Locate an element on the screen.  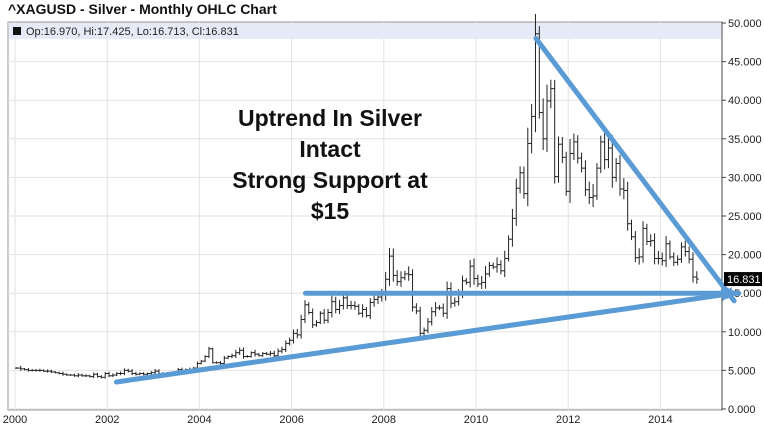
last-price-box is located at coordinates (743, 279).